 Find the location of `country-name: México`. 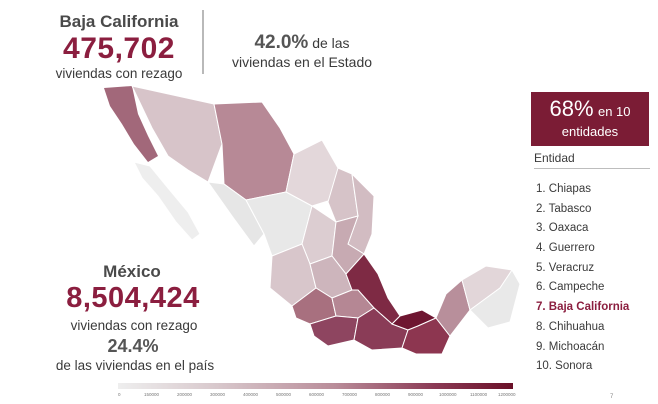

country-name: México is located at coordinates (132, 271).